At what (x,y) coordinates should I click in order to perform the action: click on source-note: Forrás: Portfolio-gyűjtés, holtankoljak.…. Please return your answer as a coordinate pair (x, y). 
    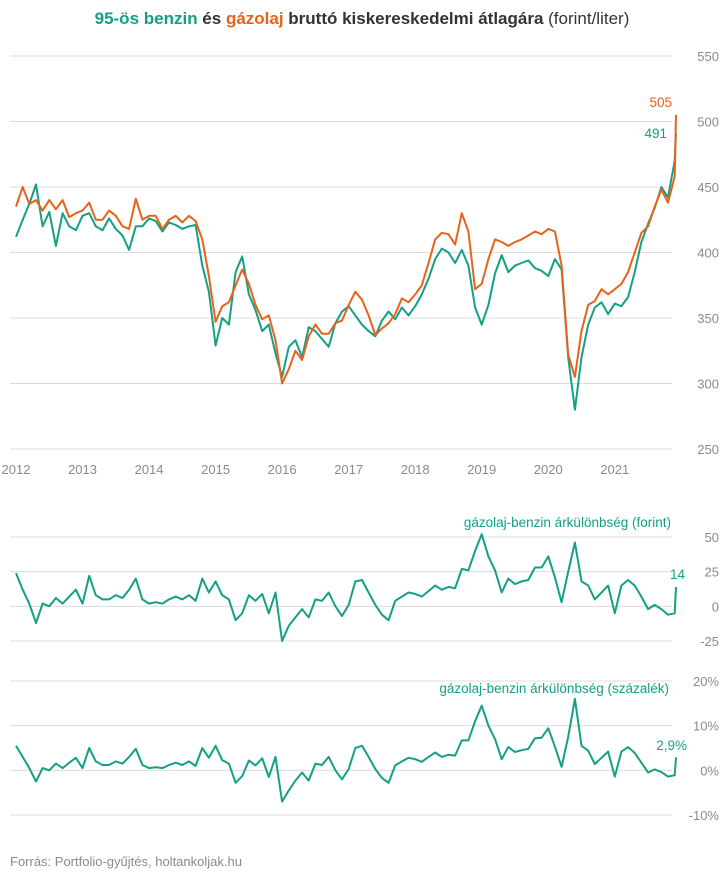
    Looking at the image, I should click on (126, 861).